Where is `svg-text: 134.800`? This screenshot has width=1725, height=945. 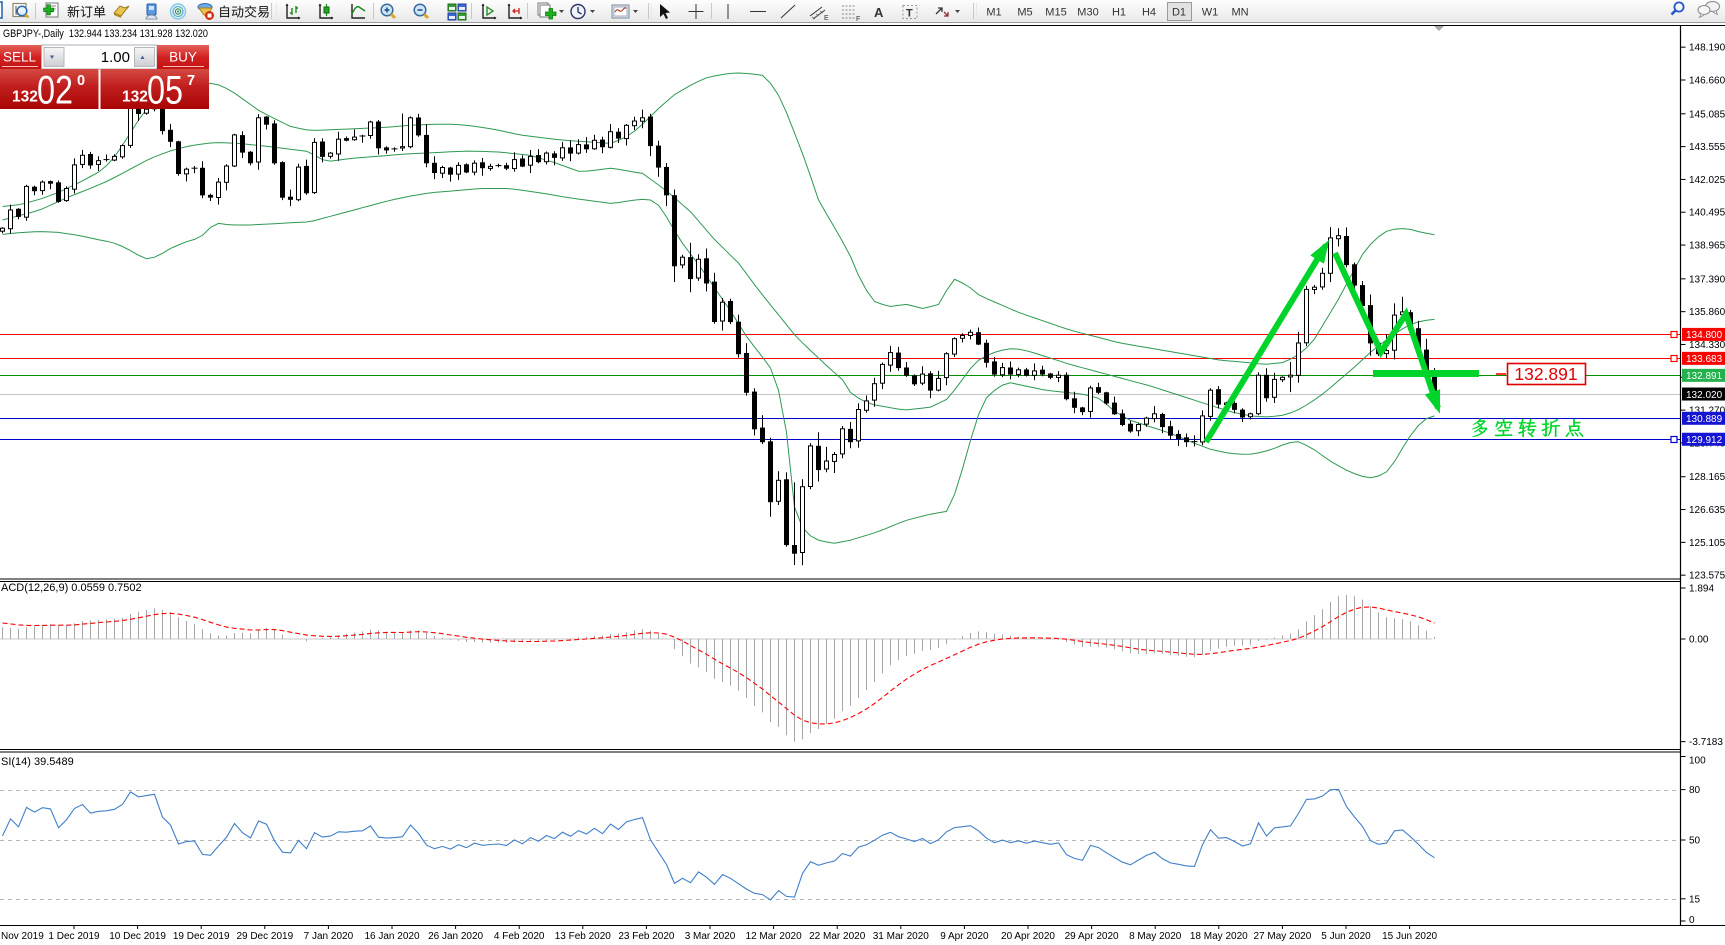
svg-text: 134.800 is located at coordinates (1704, 335).